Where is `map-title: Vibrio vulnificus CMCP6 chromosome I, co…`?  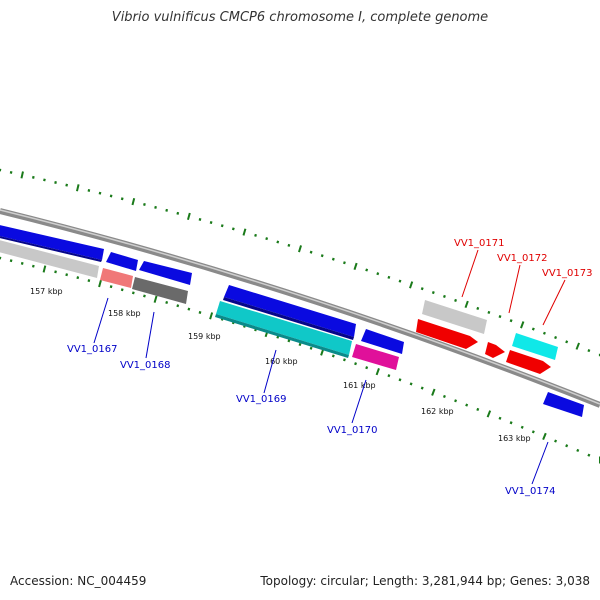 map-title: Vibrio vulnificus CMCP6 chromosome I, co… is located at coordinates (300, 17).